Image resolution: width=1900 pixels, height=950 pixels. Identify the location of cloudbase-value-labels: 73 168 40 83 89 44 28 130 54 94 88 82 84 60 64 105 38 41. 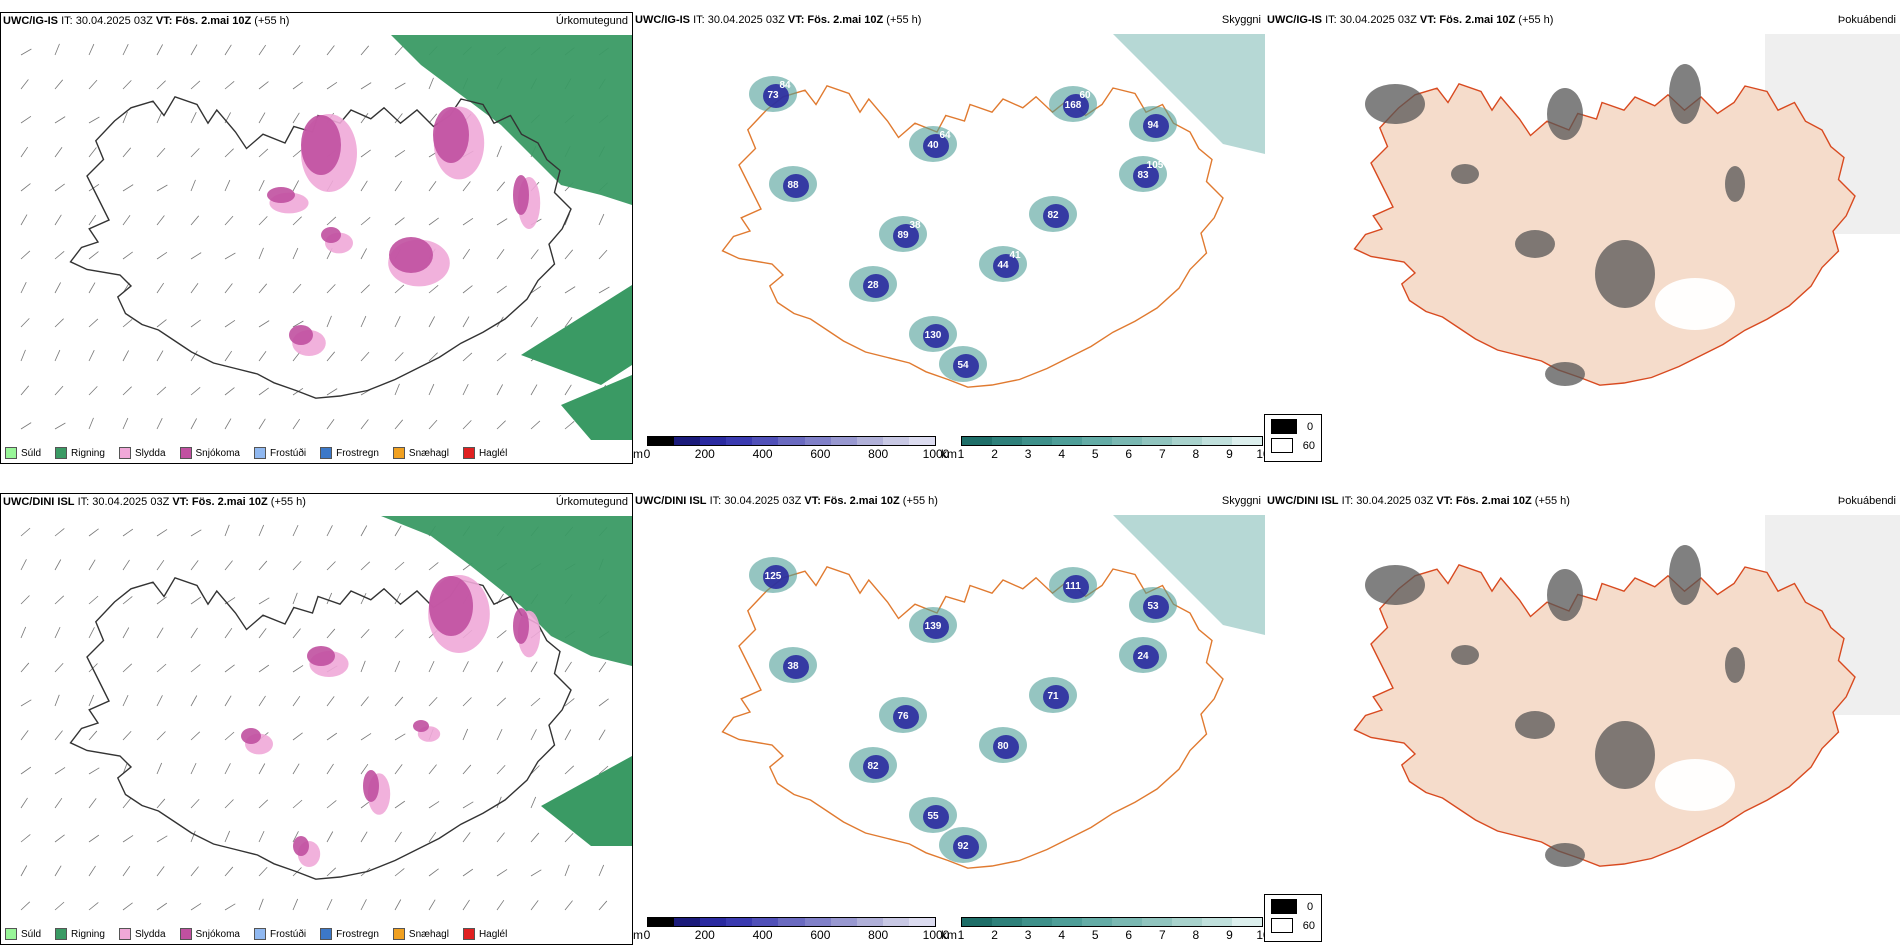
(965, 225).